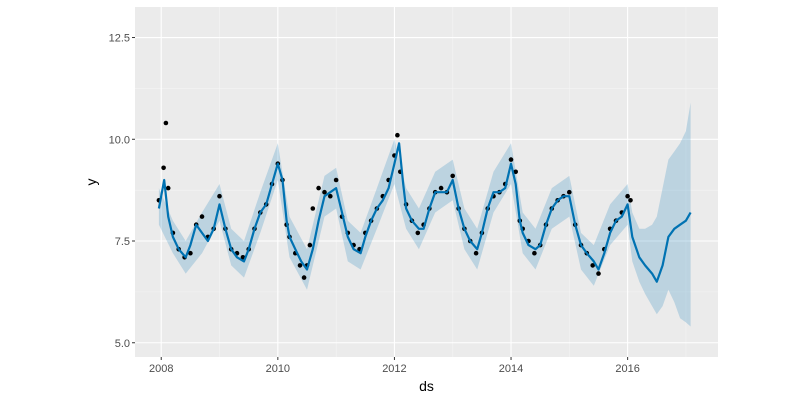 This screenshot has width=800, height=400. I want to click on x-tick-label: 2010, so click(278, 369).